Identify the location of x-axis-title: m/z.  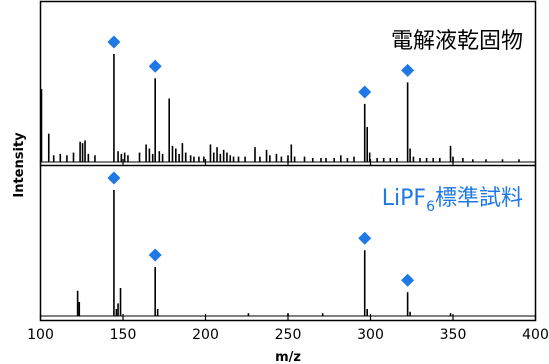
(288, 357).